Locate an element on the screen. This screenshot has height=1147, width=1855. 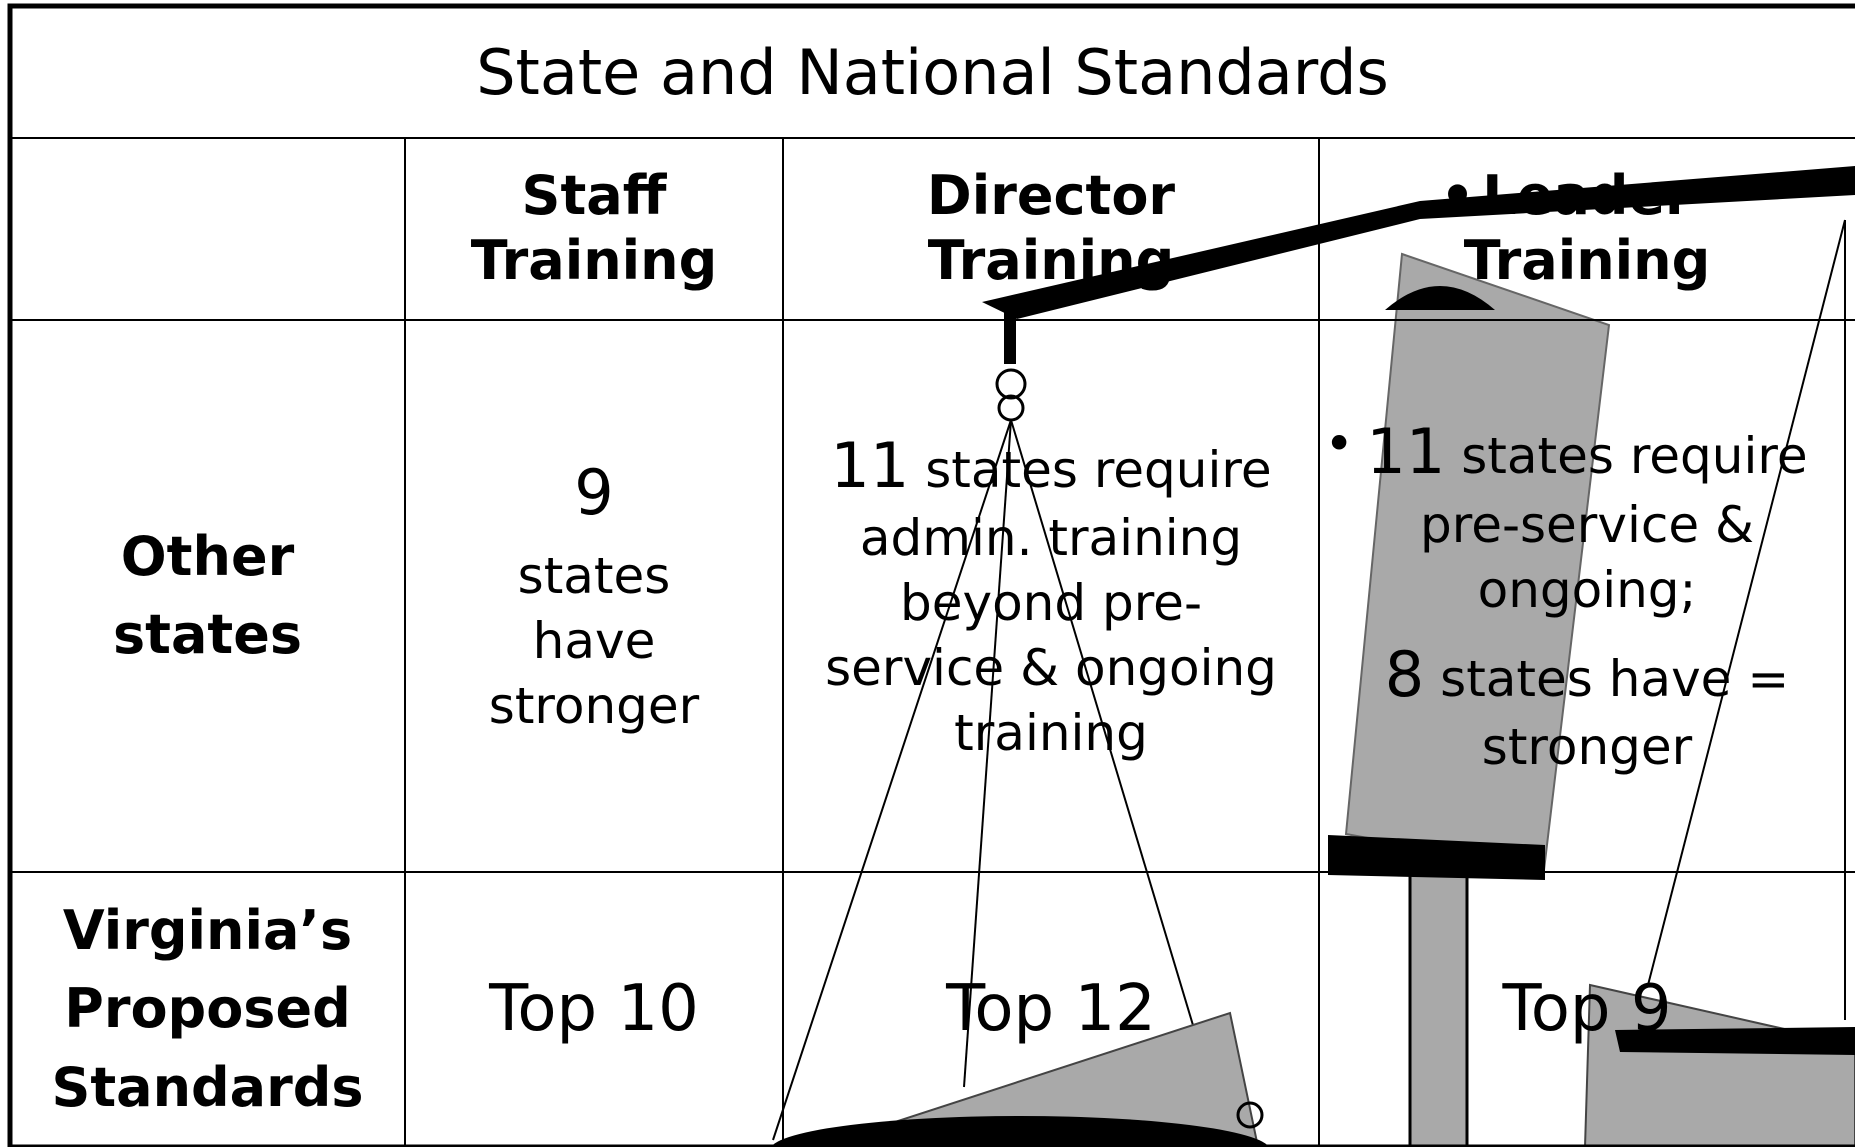
table-cell: 9 states have stronger is located at coordinates (594, 596).